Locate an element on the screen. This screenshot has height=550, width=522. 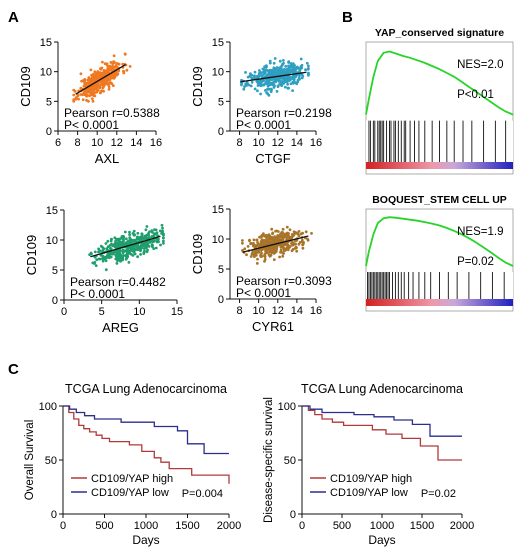
areg-regression-line is located at coordinates (125, 246).